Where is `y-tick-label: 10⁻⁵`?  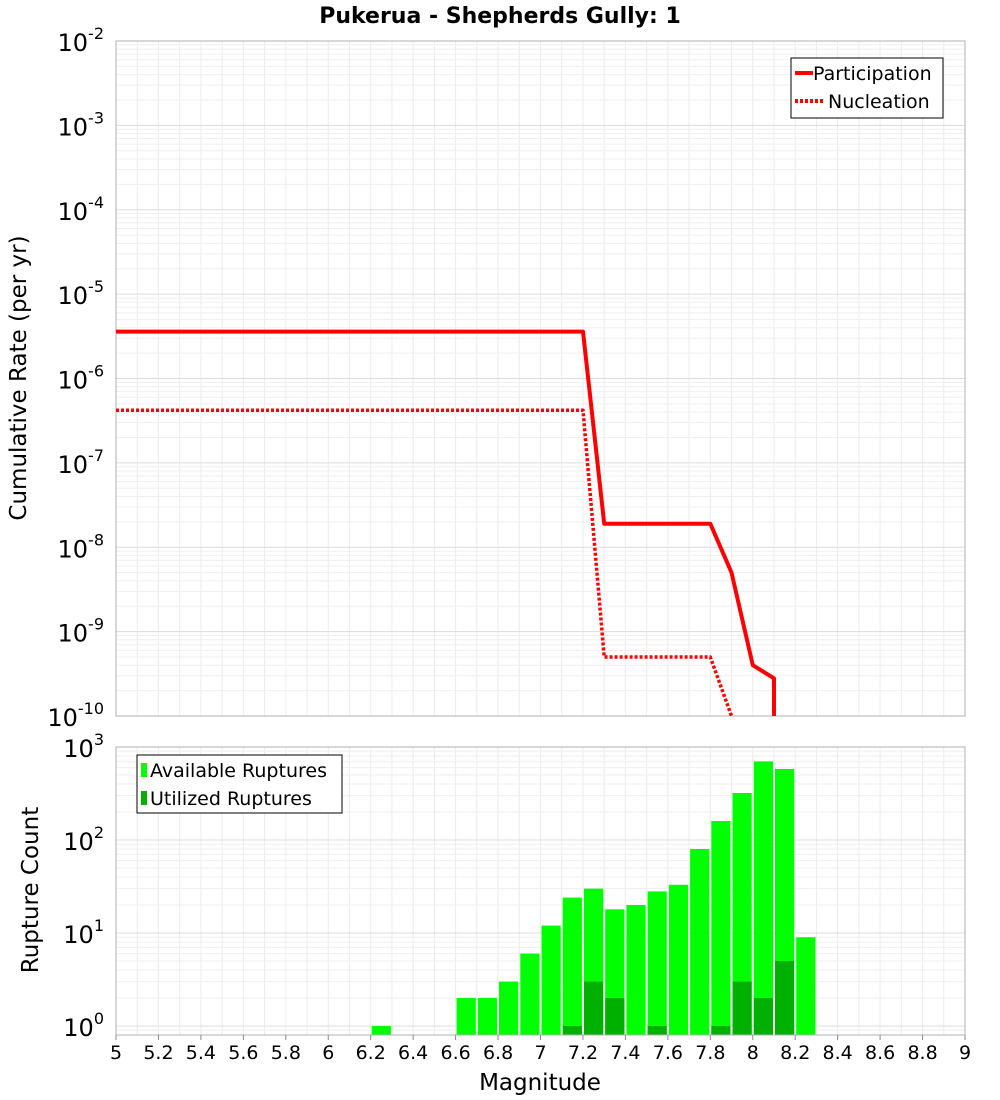 y-tick-label: 10⁻⁵ is located at coordinates (81, 293).